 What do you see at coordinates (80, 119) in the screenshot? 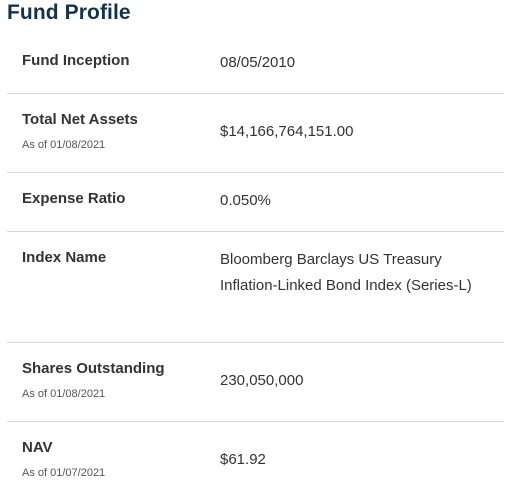
I see `row-label: Total Net Assets` at bounding box center [80, 119].